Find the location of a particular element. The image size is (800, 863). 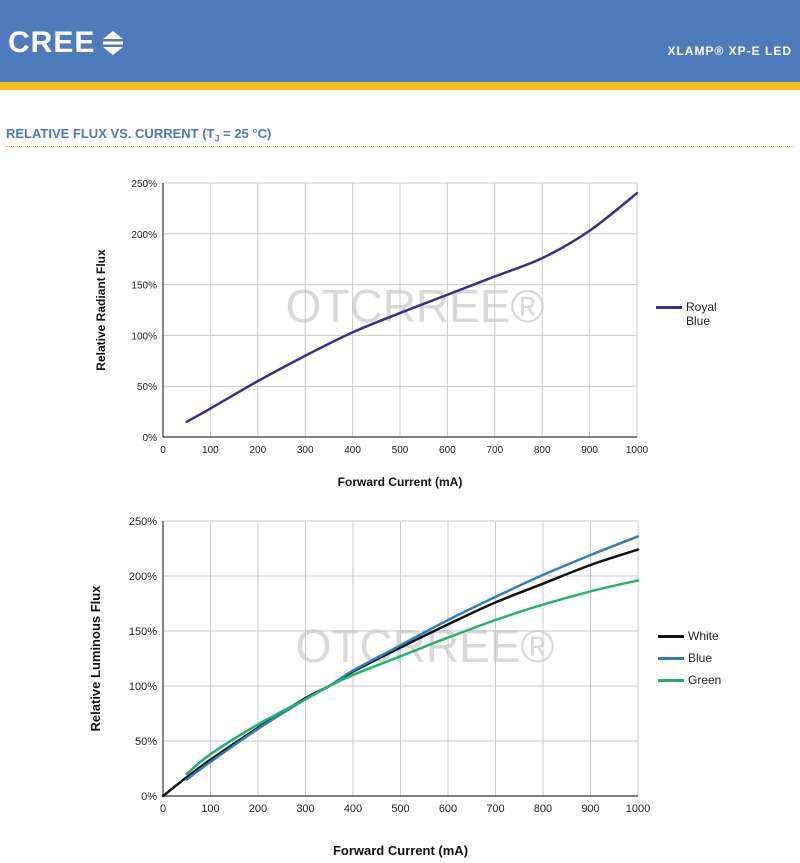

legend-entry: Green is located at coordinates (689, 680).